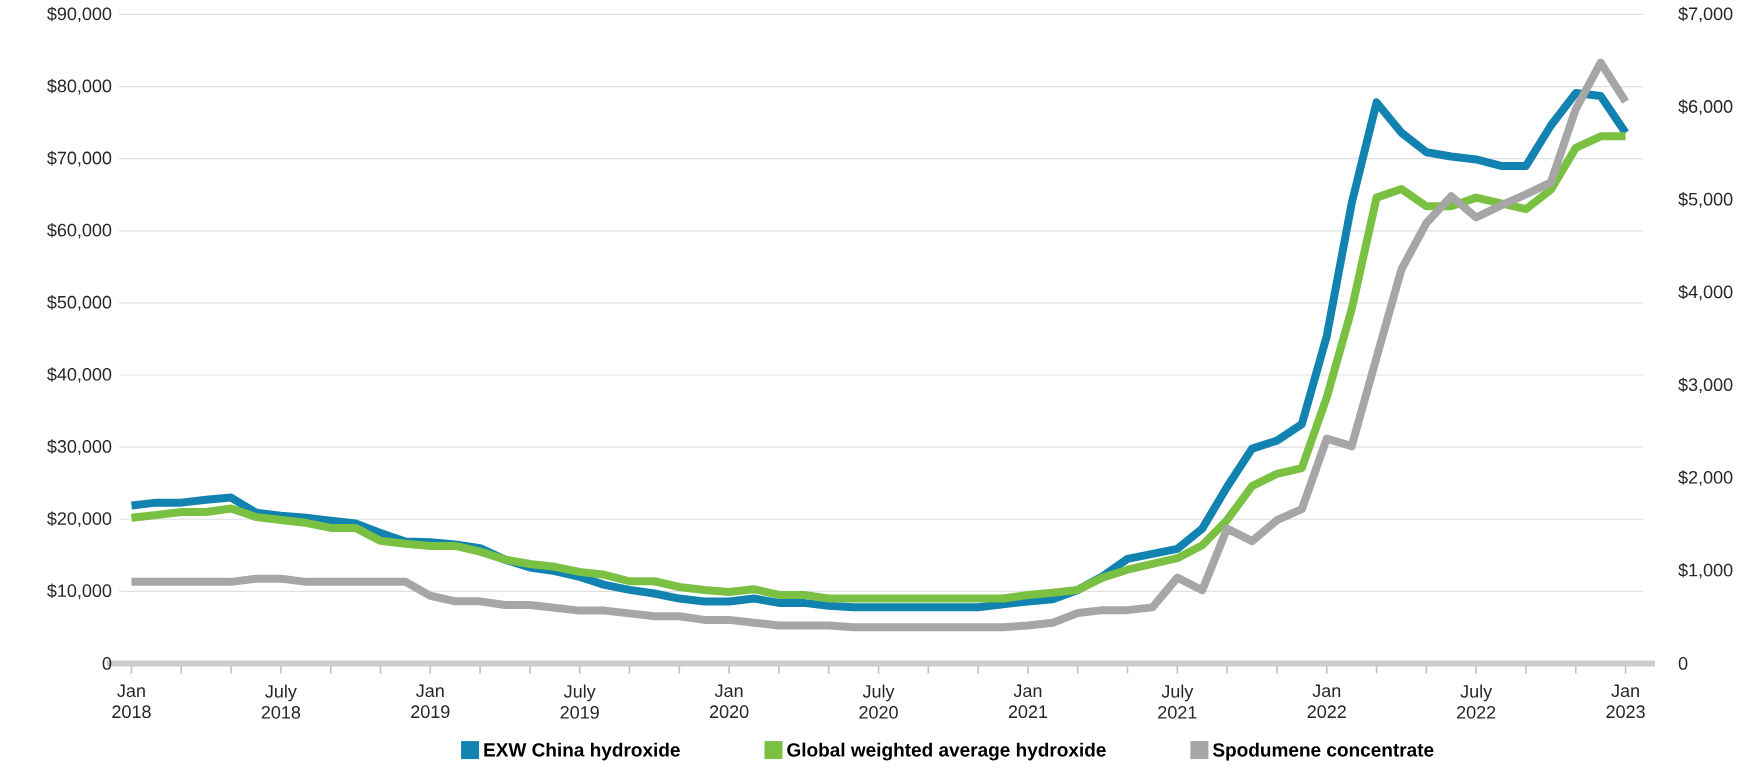 The height and width of the screenshot is (778, 1740). I want to click on legend-label: Global weighted average hydroxide, so click(946, 751).